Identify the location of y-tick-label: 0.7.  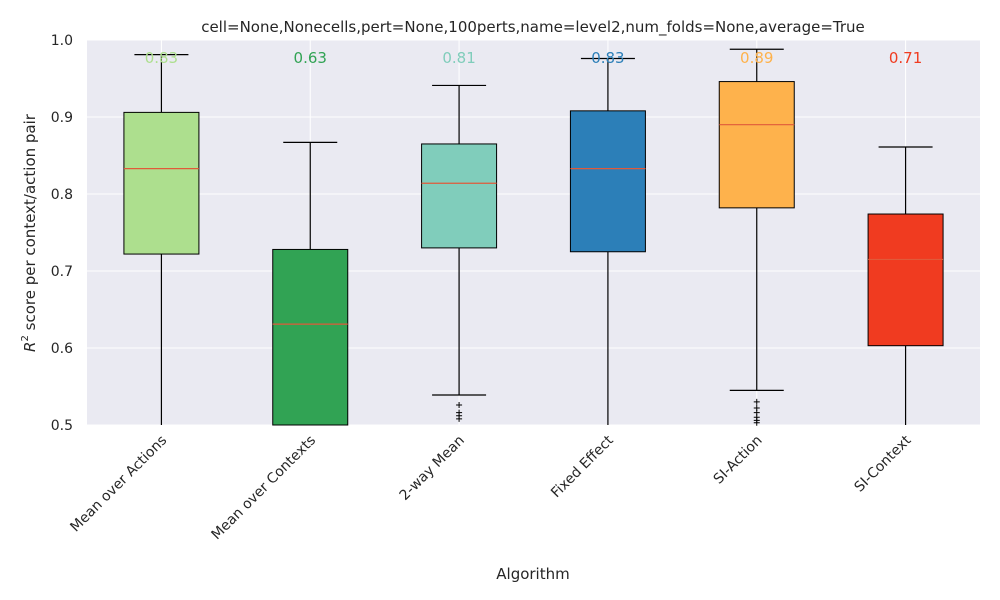
(62, 272).